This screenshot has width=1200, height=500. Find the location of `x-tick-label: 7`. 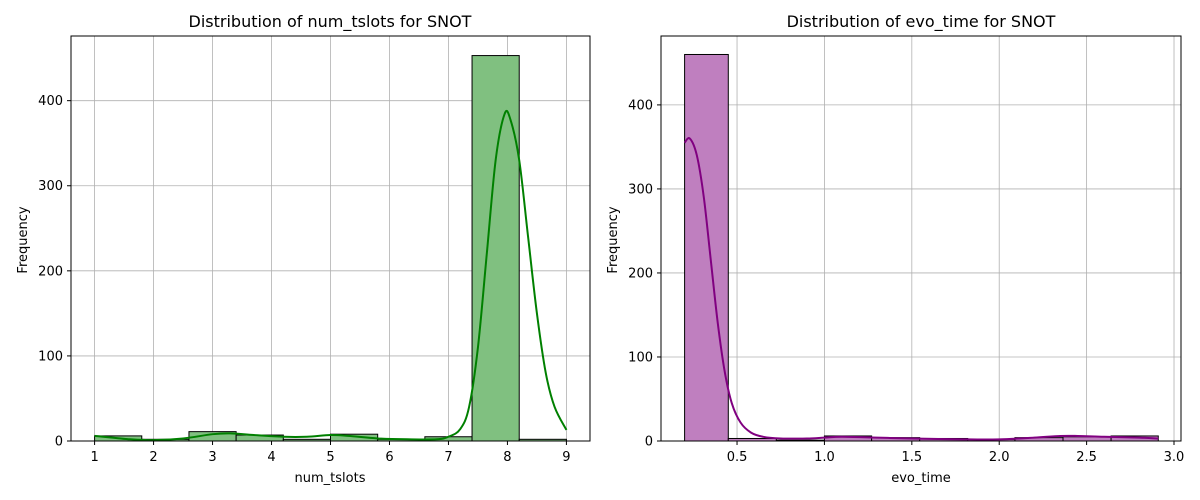

x-tick-label: 7 is located at coordinates (448, 457).